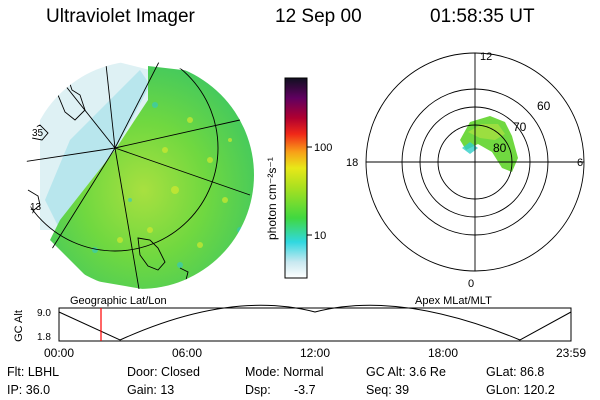 This screenshot has width=600, height=400. Describe the element at coordinates (315, 353) in the screenshot. I see `x-tick-1200: 12:00` at that location.